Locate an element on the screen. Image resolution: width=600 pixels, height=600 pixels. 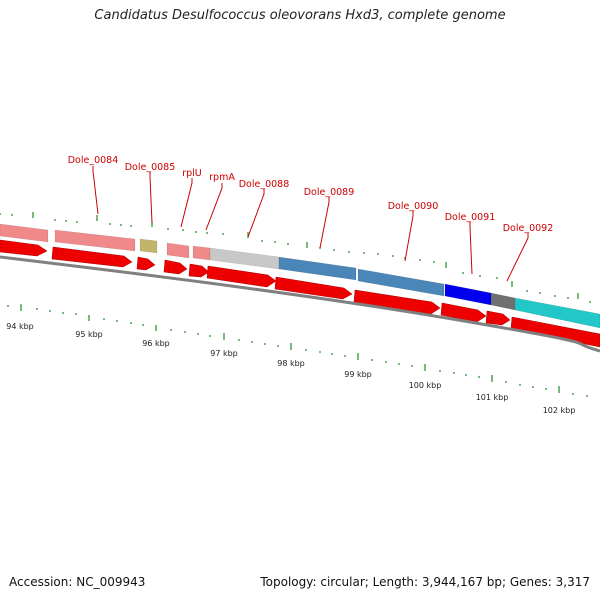
gene-label-rpma: rpmA is located at coordinates (222, 177).